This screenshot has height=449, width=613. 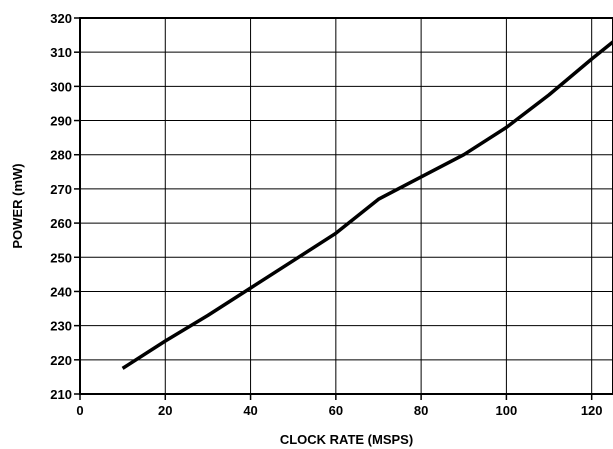 I want to click on x-tick-label: 80, so click(x=421, y=410).